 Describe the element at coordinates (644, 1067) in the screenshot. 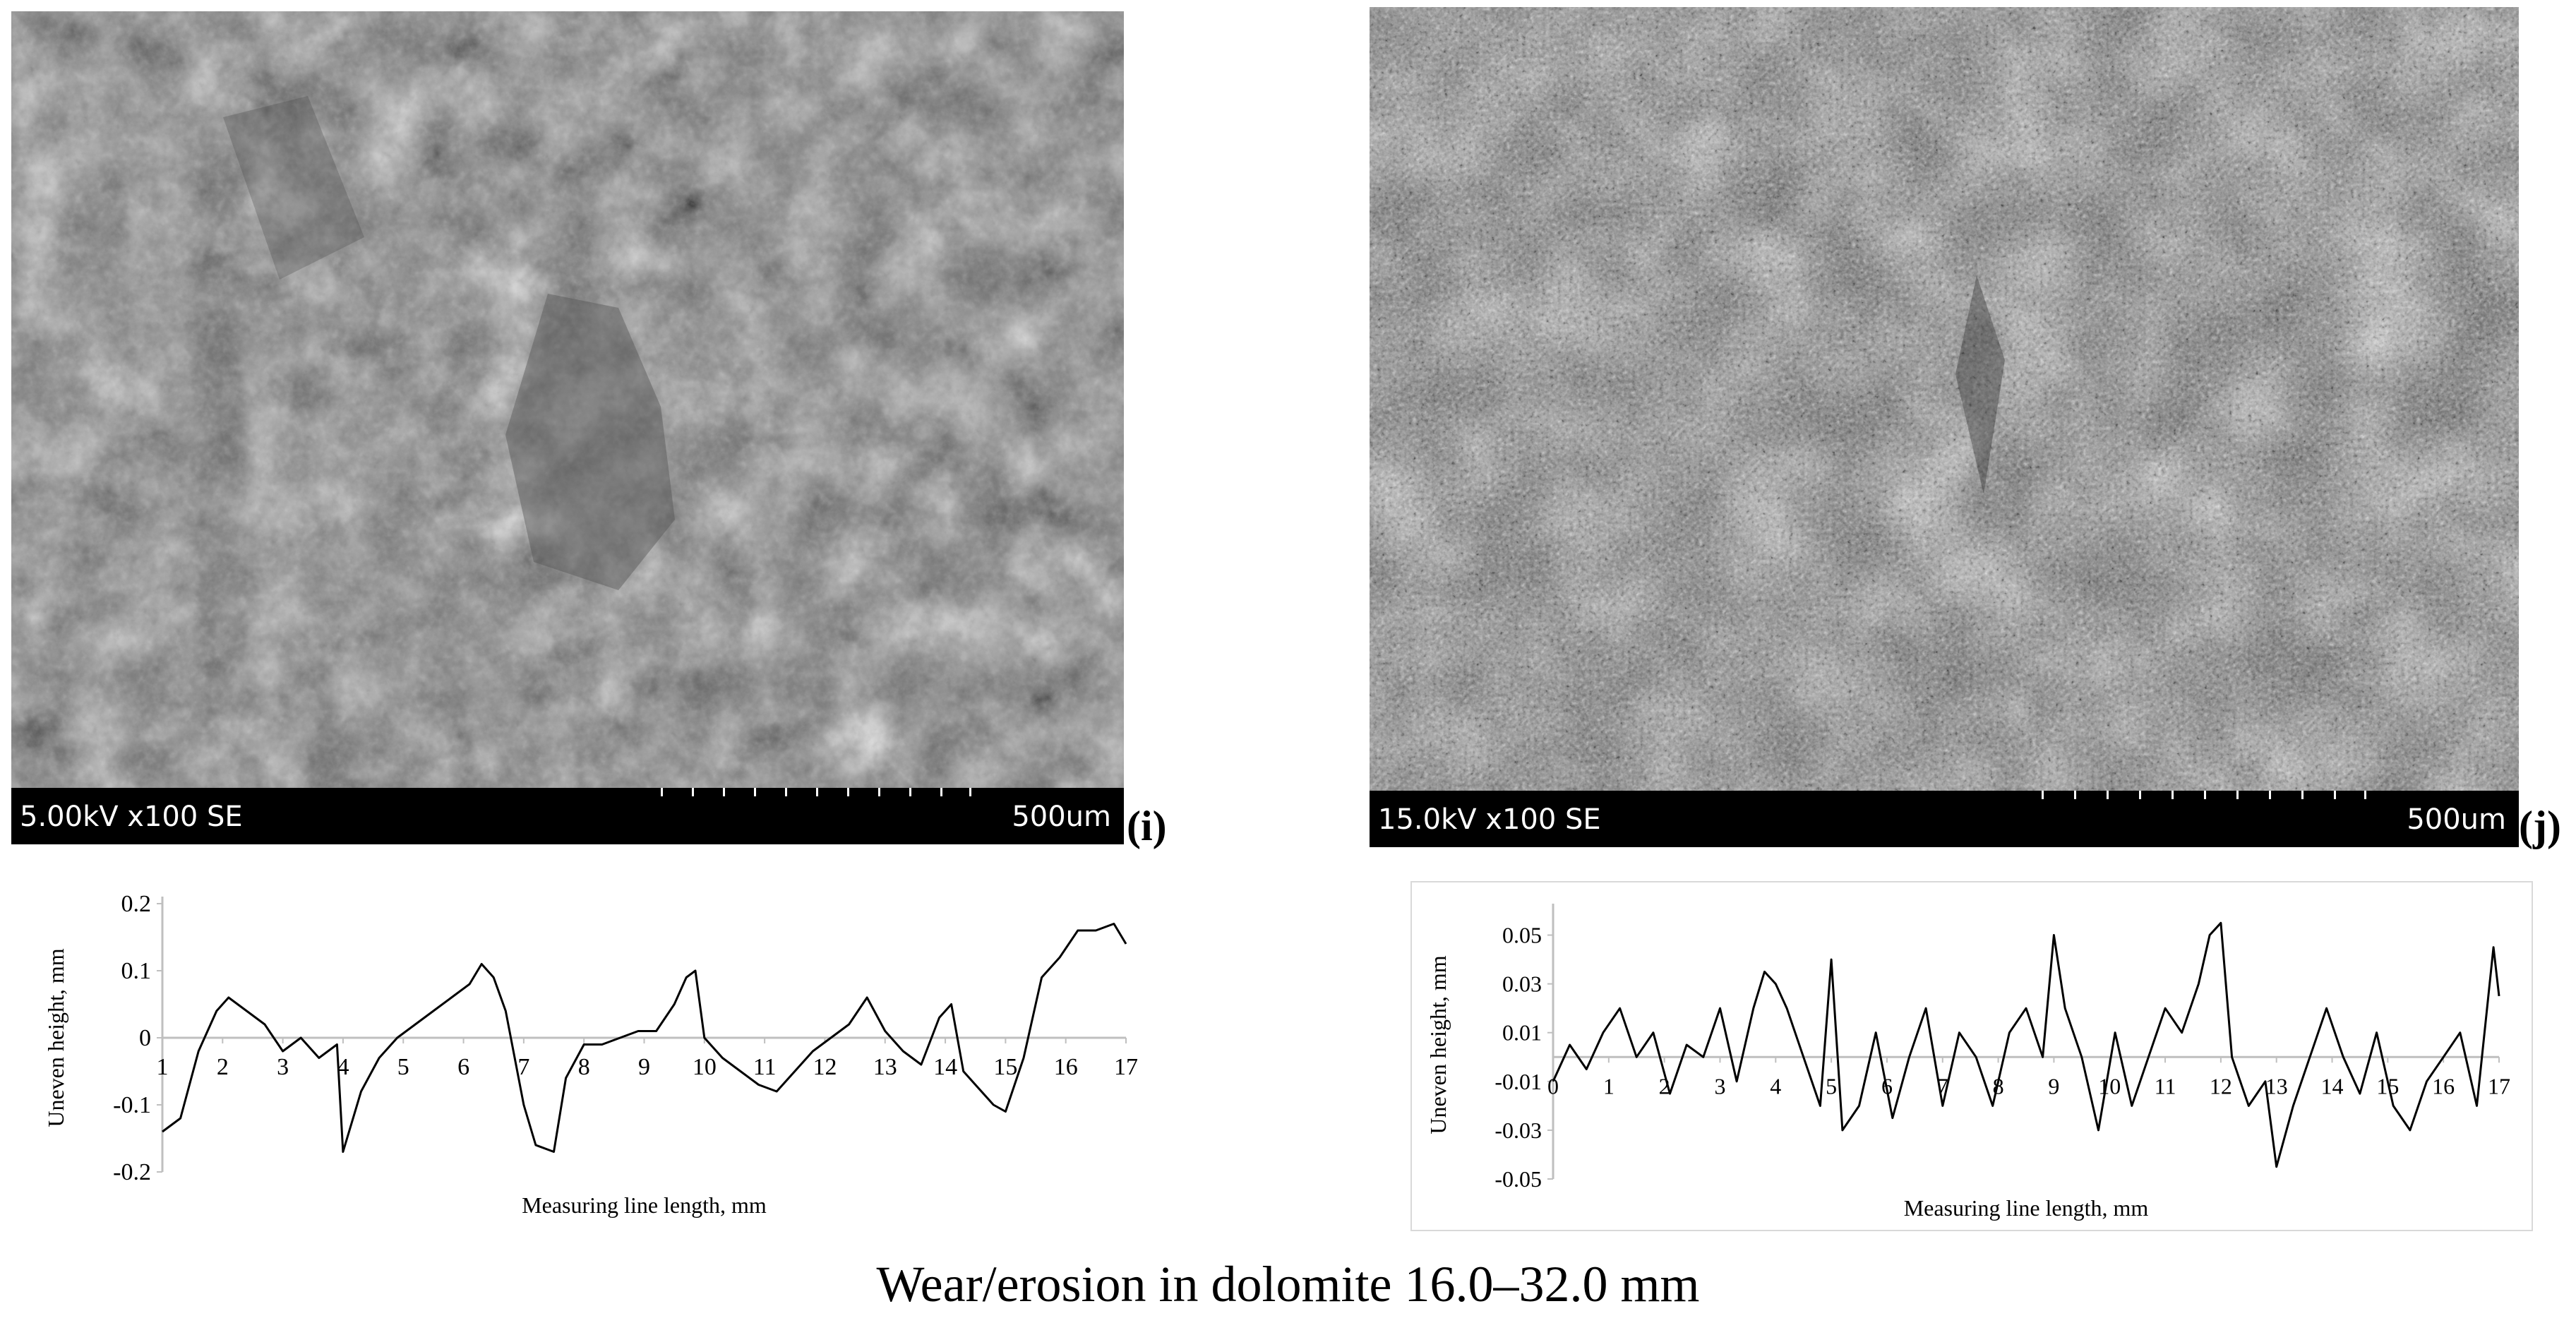

I see `x-tick-label-i: 9` at that location.